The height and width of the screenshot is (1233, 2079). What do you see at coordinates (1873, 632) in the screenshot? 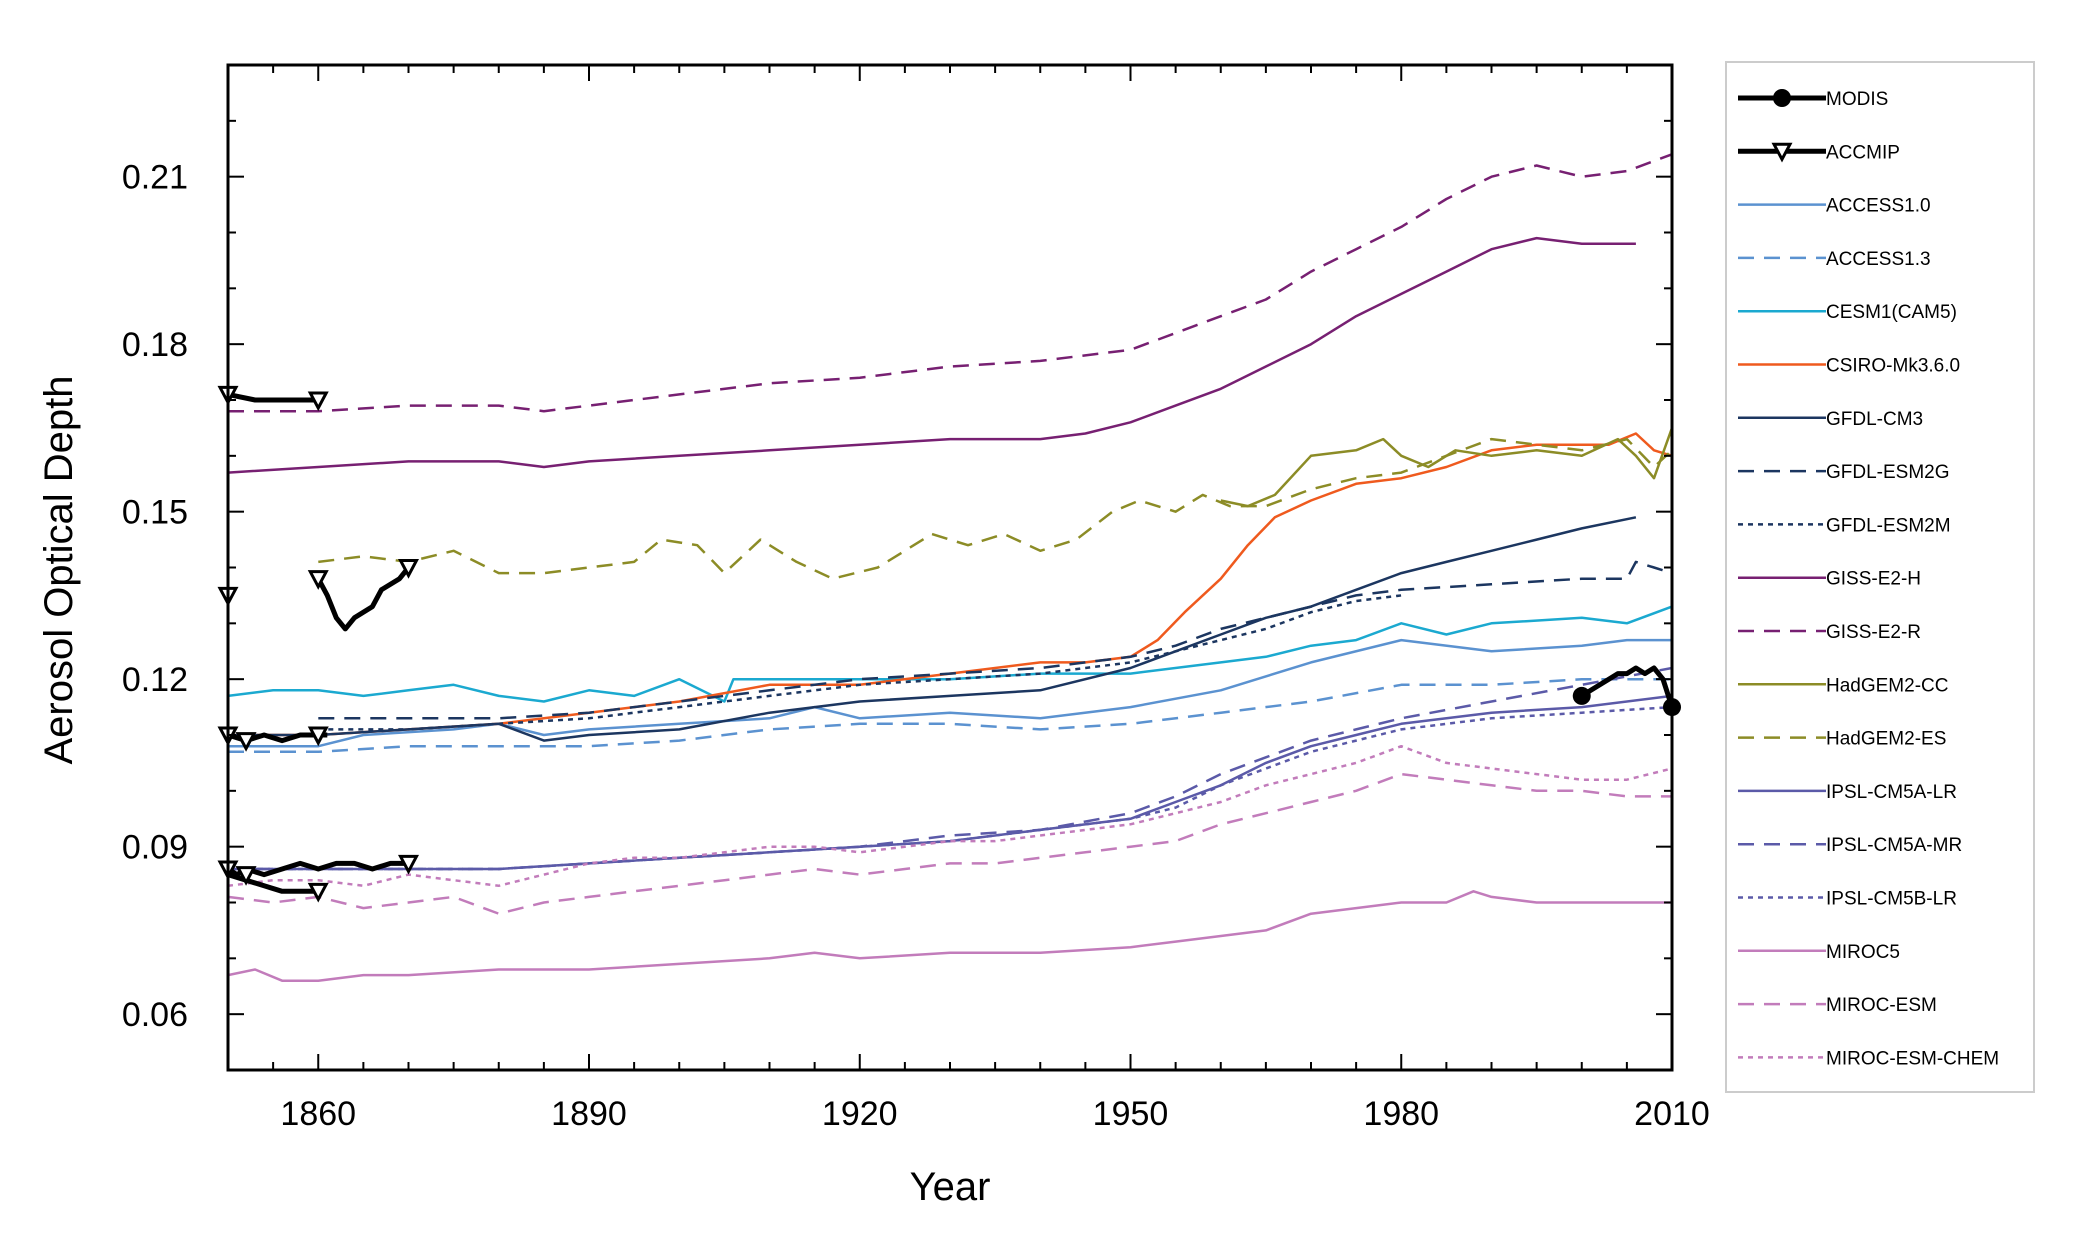
I see `legend-label: GISS-E2-R` at bounding box center [1873, 632].